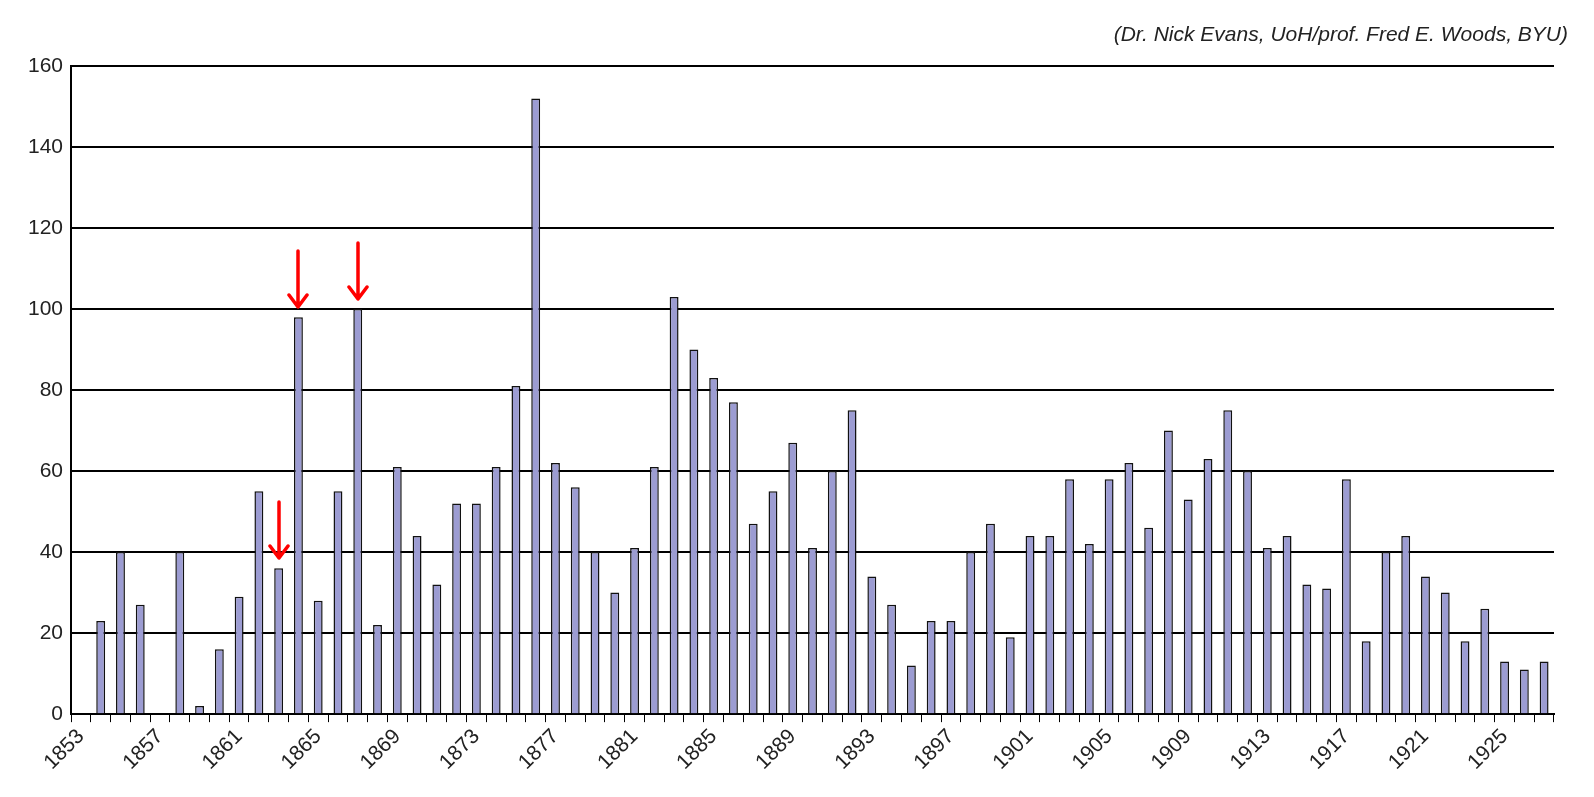 The width and height of the screenshot is (1594, 797). I want to click on y-tick-label: 120, so click(45, 226).